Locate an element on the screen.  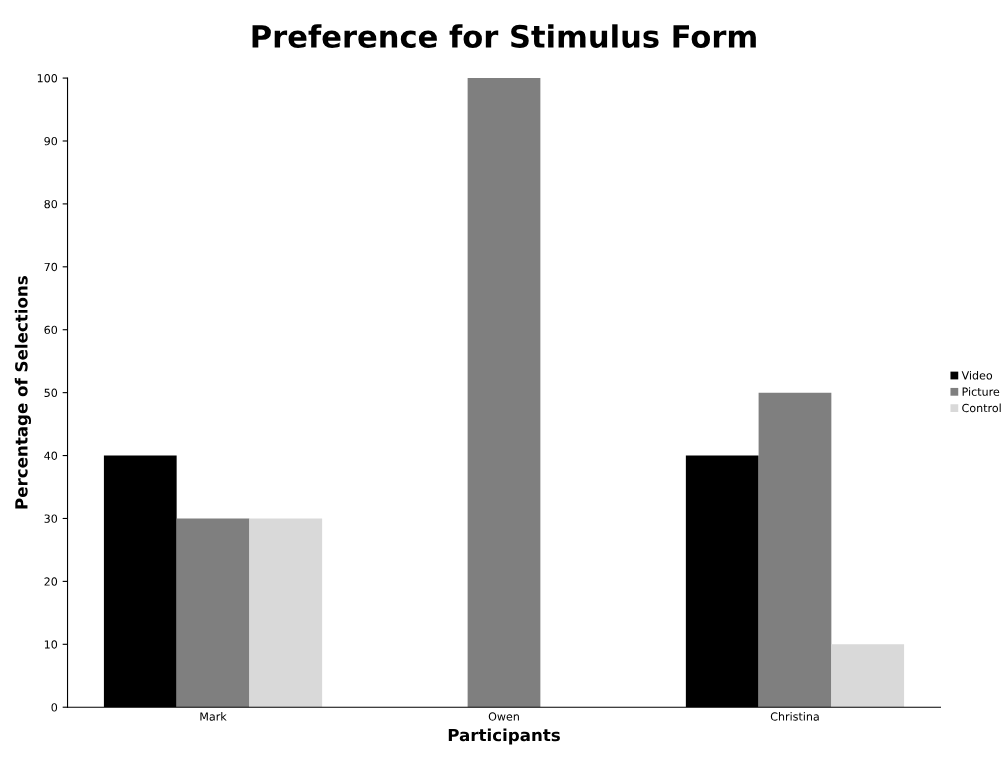
x-axis-title: Participants is located at coordinates (504, 736).